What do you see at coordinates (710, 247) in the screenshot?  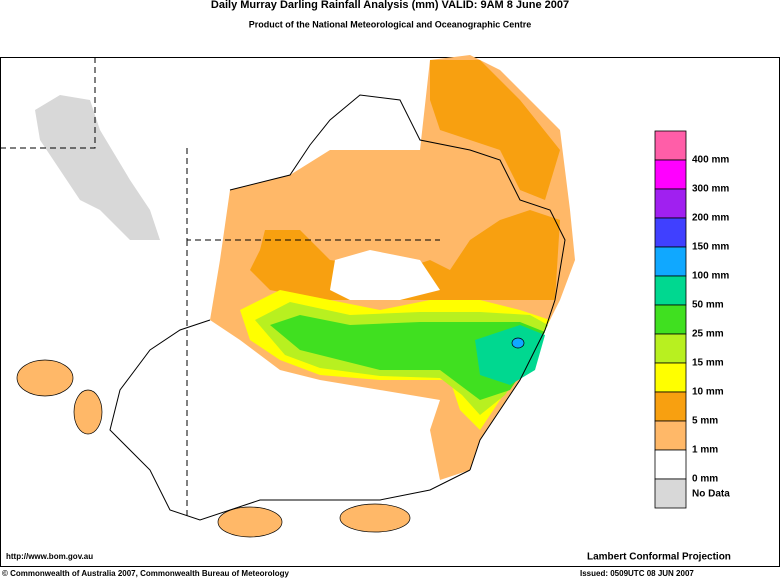 I see `legend-label: 150 mm` at bounding box center [710, 247].